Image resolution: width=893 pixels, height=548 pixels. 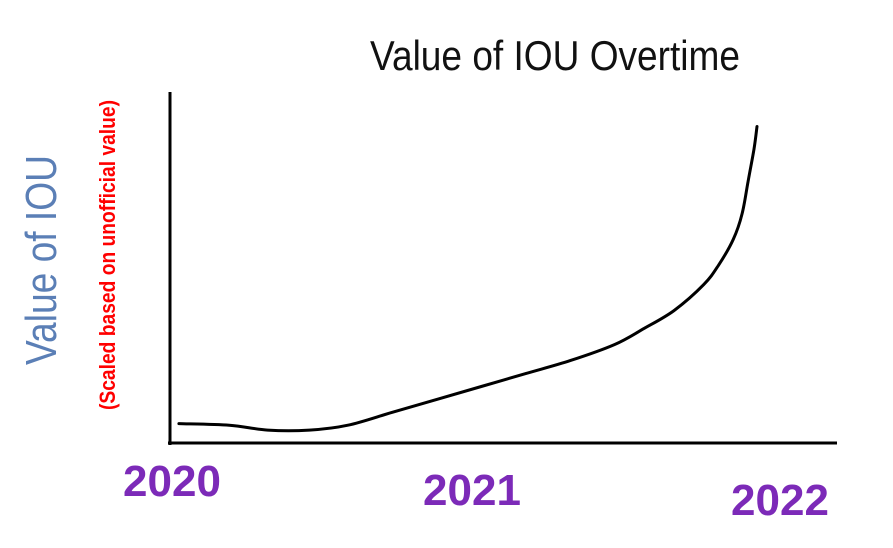 I want to click on y-axis-note: (Scaled based on unofficial value), so click(x=107, y=255).